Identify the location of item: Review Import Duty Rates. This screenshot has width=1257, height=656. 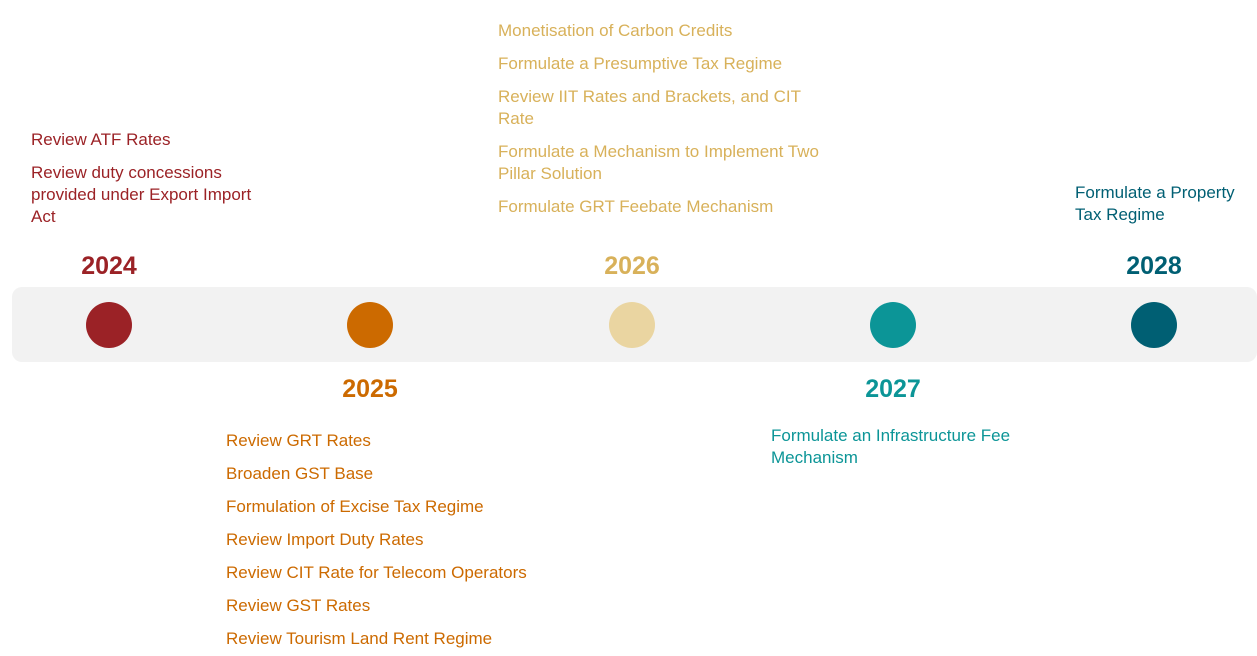
(325, 539).